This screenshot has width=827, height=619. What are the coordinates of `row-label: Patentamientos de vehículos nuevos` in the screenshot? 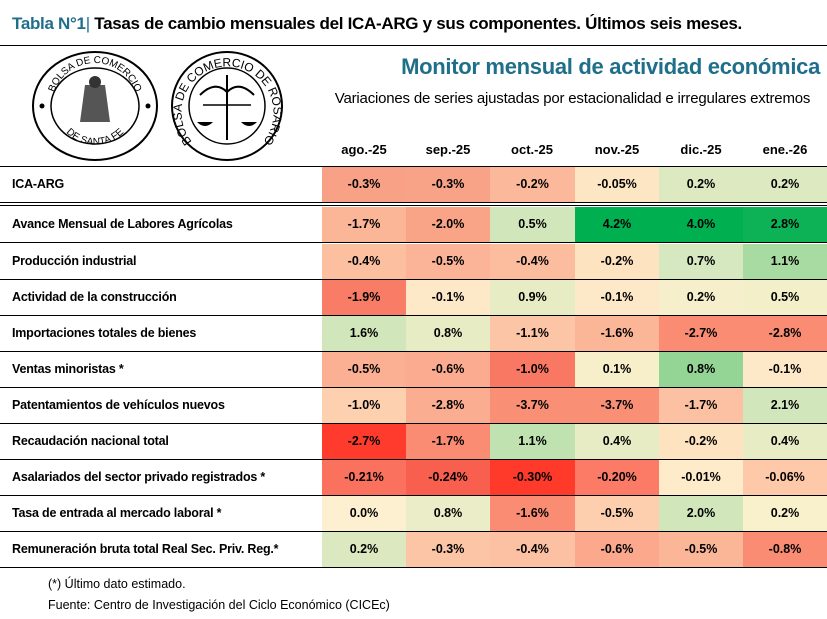 It's located at (118, 405).